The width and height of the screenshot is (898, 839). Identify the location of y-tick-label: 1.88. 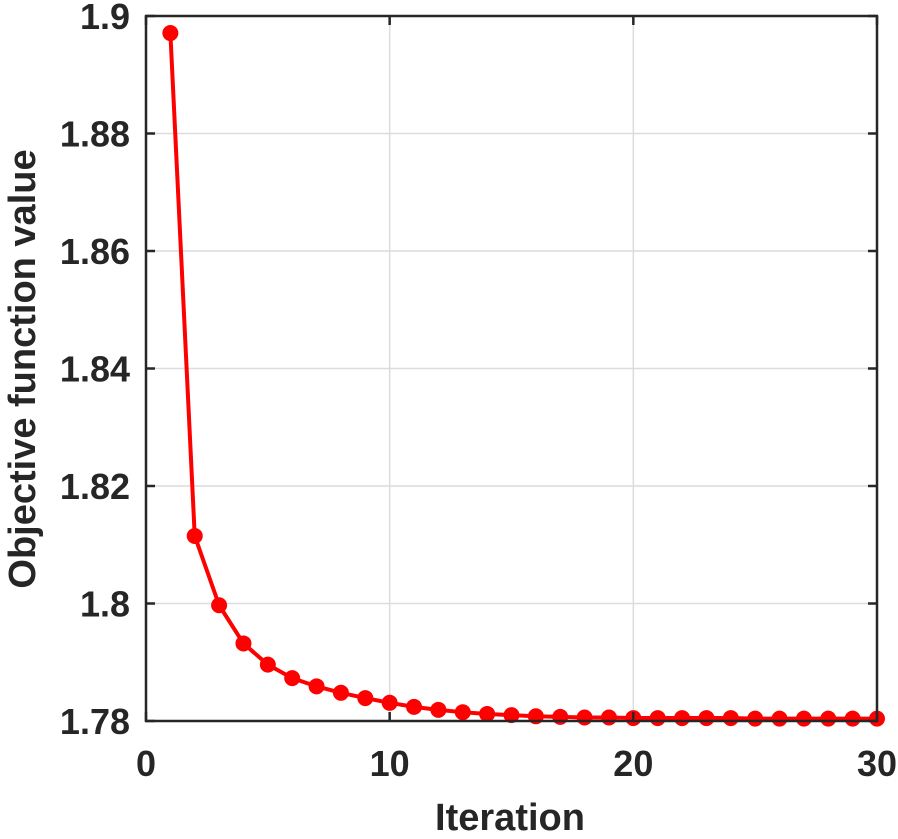
(95, 134).